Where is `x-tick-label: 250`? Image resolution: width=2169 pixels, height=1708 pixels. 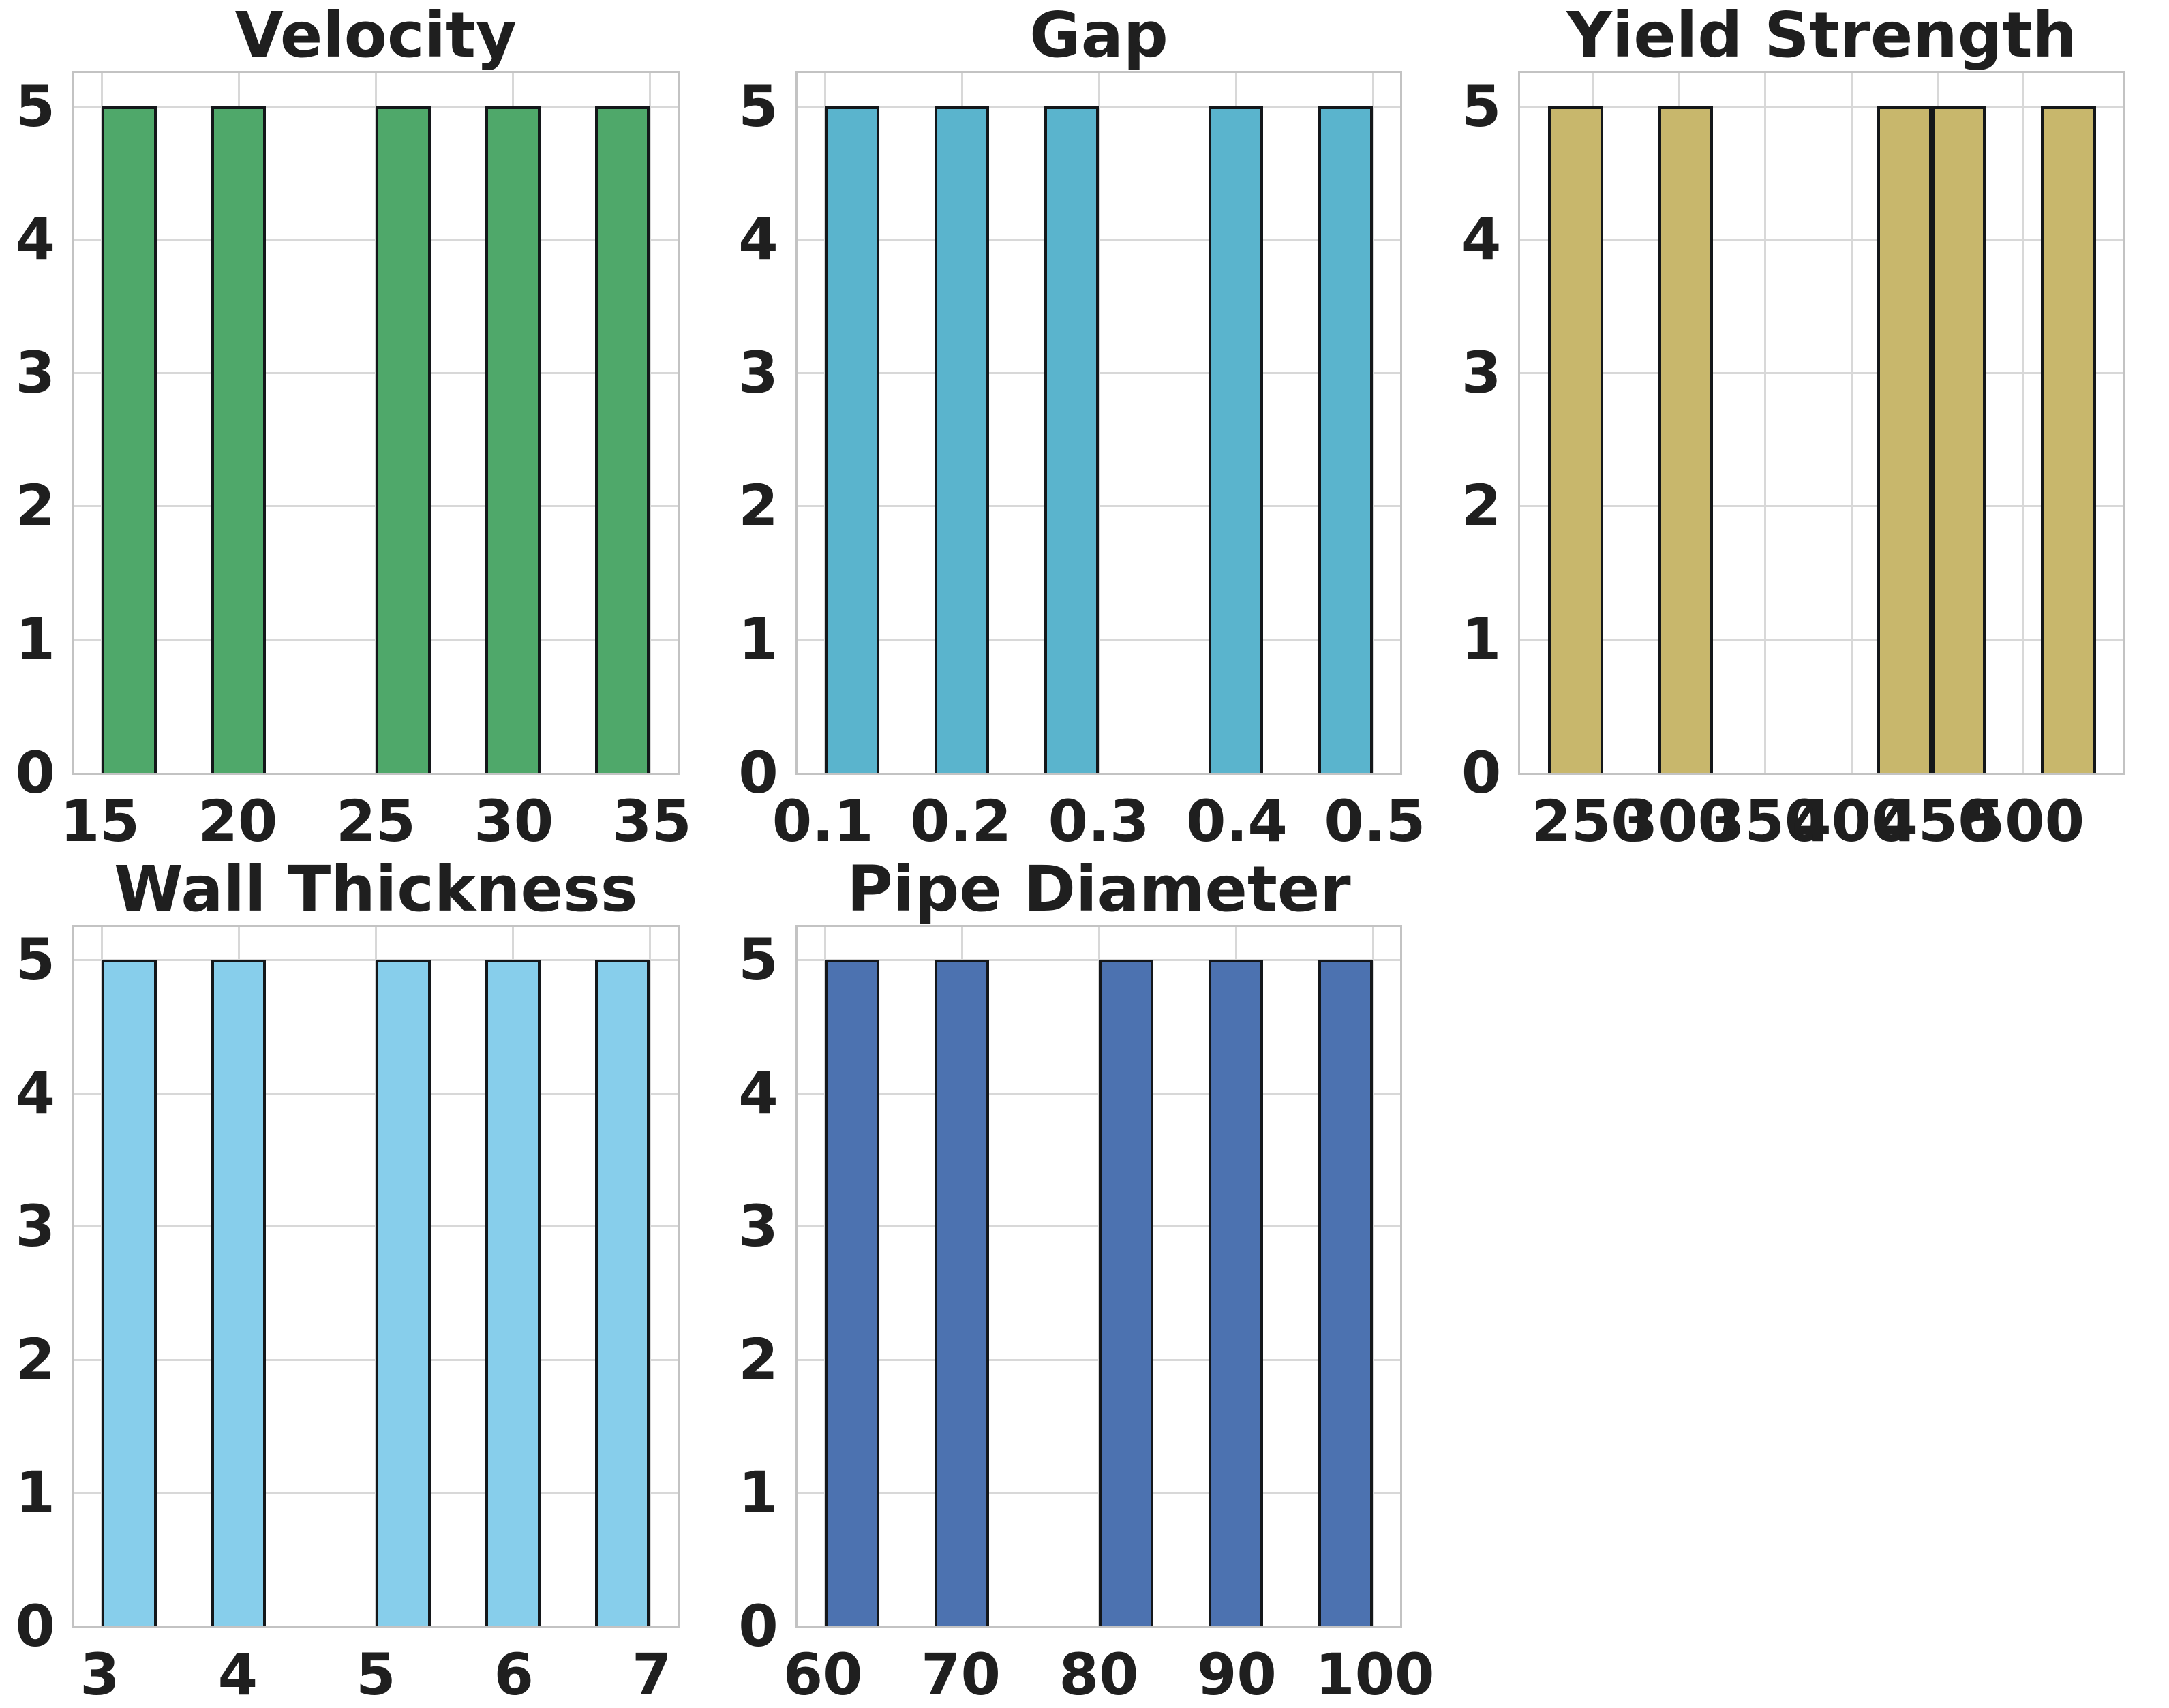 x-tick-label: 250 is located at coordinates (1591, 821).